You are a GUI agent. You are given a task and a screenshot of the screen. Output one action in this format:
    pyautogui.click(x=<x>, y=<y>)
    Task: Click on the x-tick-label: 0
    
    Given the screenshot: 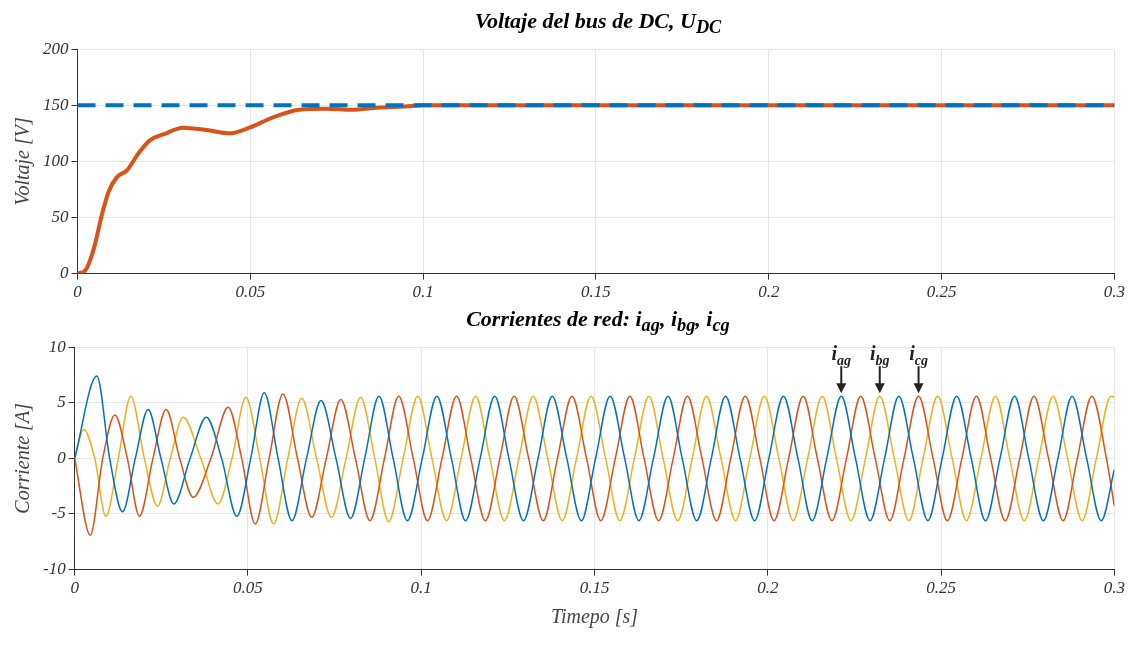 What is the action you would take?
    pyautogui.click(x=78, y=292)
    